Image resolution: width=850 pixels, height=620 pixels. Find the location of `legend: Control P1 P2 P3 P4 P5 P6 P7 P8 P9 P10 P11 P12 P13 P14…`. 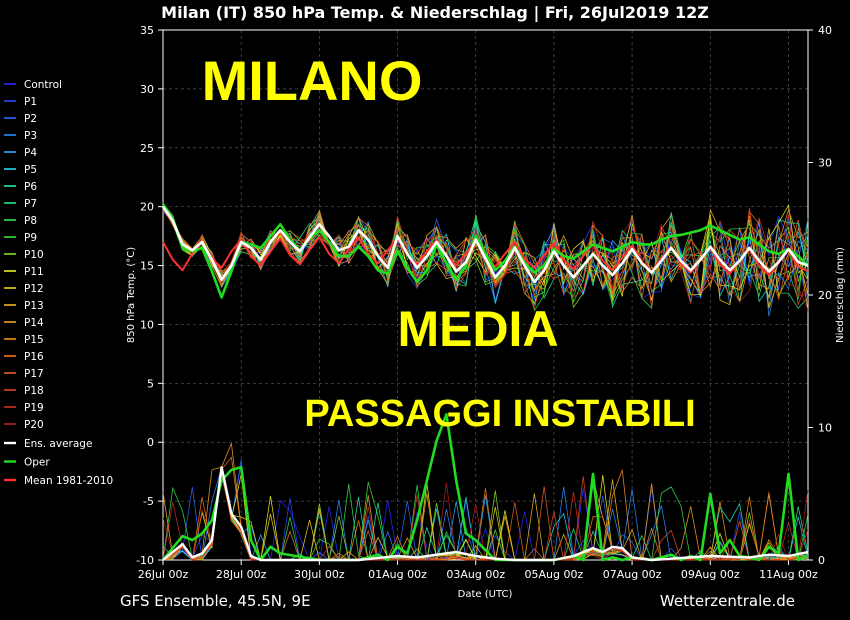

legend: Control P1 P2 P3 P4 P5 P6 P7 P8 P9 P10 P11 P12 P13 P14… is located at coordinates (58, 283).